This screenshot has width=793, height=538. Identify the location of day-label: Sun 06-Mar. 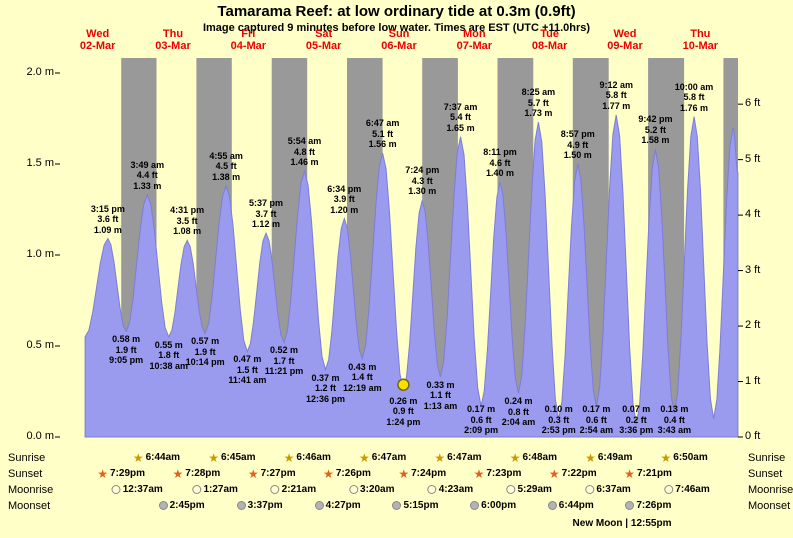
(399, 40).